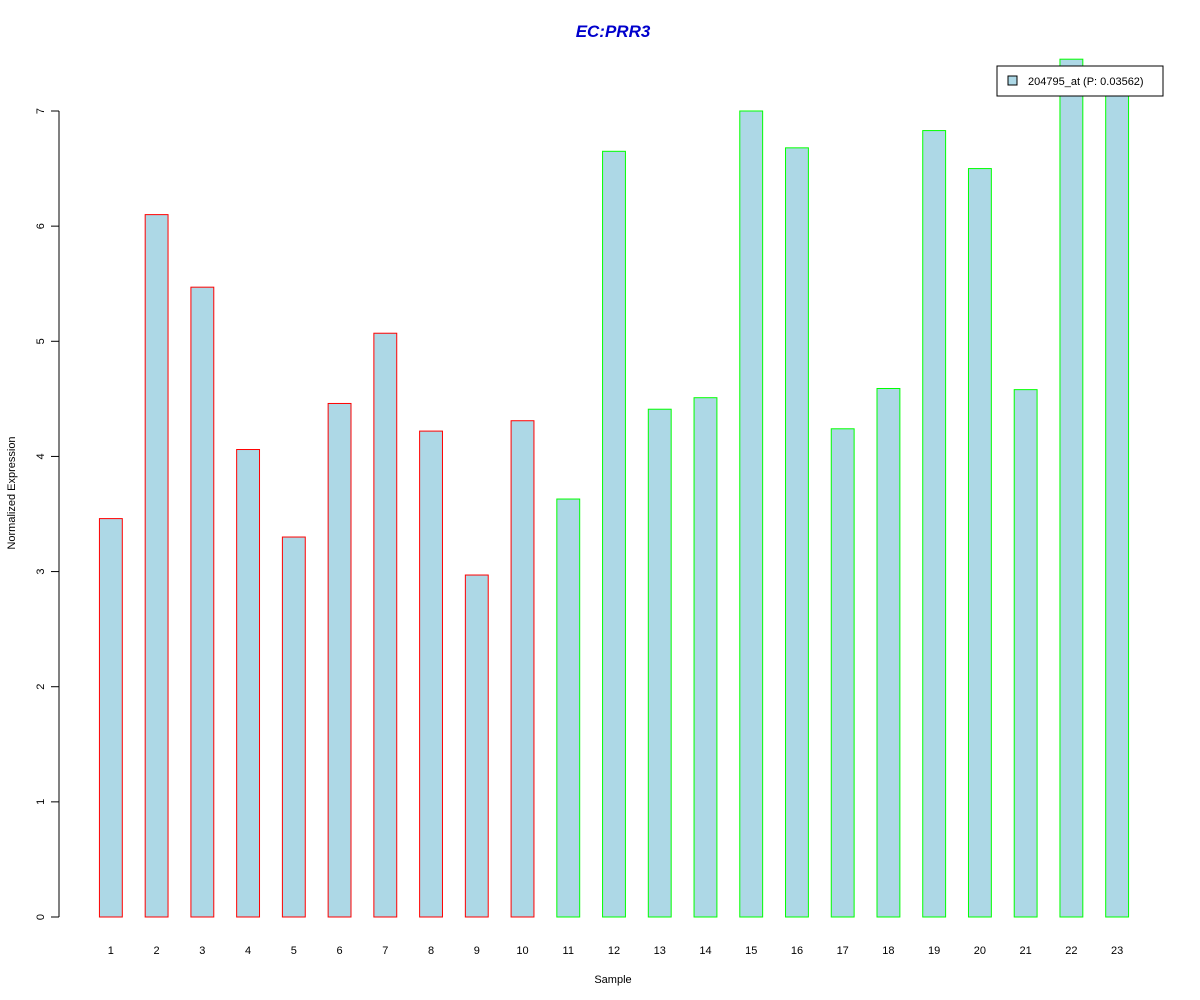 The height and width of the screenshot is (1000, 1200). What do you see at coordinates (705, 951) in the screenshot?
I see `x-tick-label: 14` at bounding box center [705, 951].